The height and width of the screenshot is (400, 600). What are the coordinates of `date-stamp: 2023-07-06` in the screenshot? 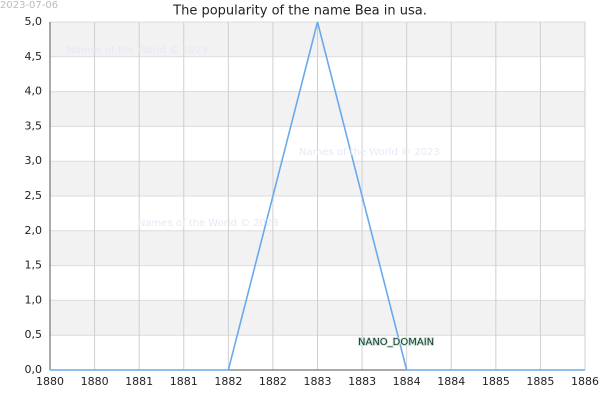 It's located at (29, 5).